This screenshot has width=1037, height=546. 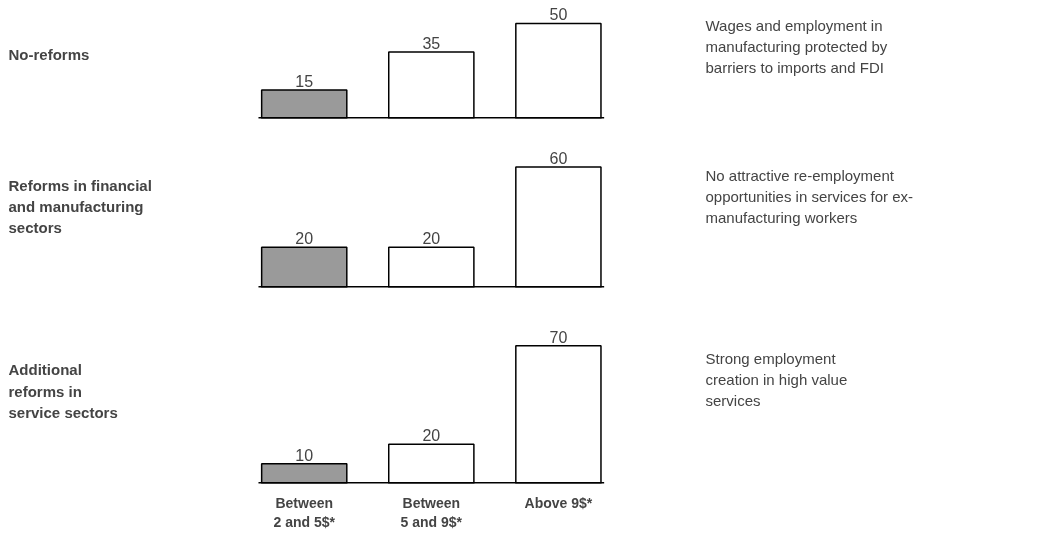 What do you see at coordinates (304, 81) in the screenshot?
I see `data-label: 15` at bounding box center [304, 81].